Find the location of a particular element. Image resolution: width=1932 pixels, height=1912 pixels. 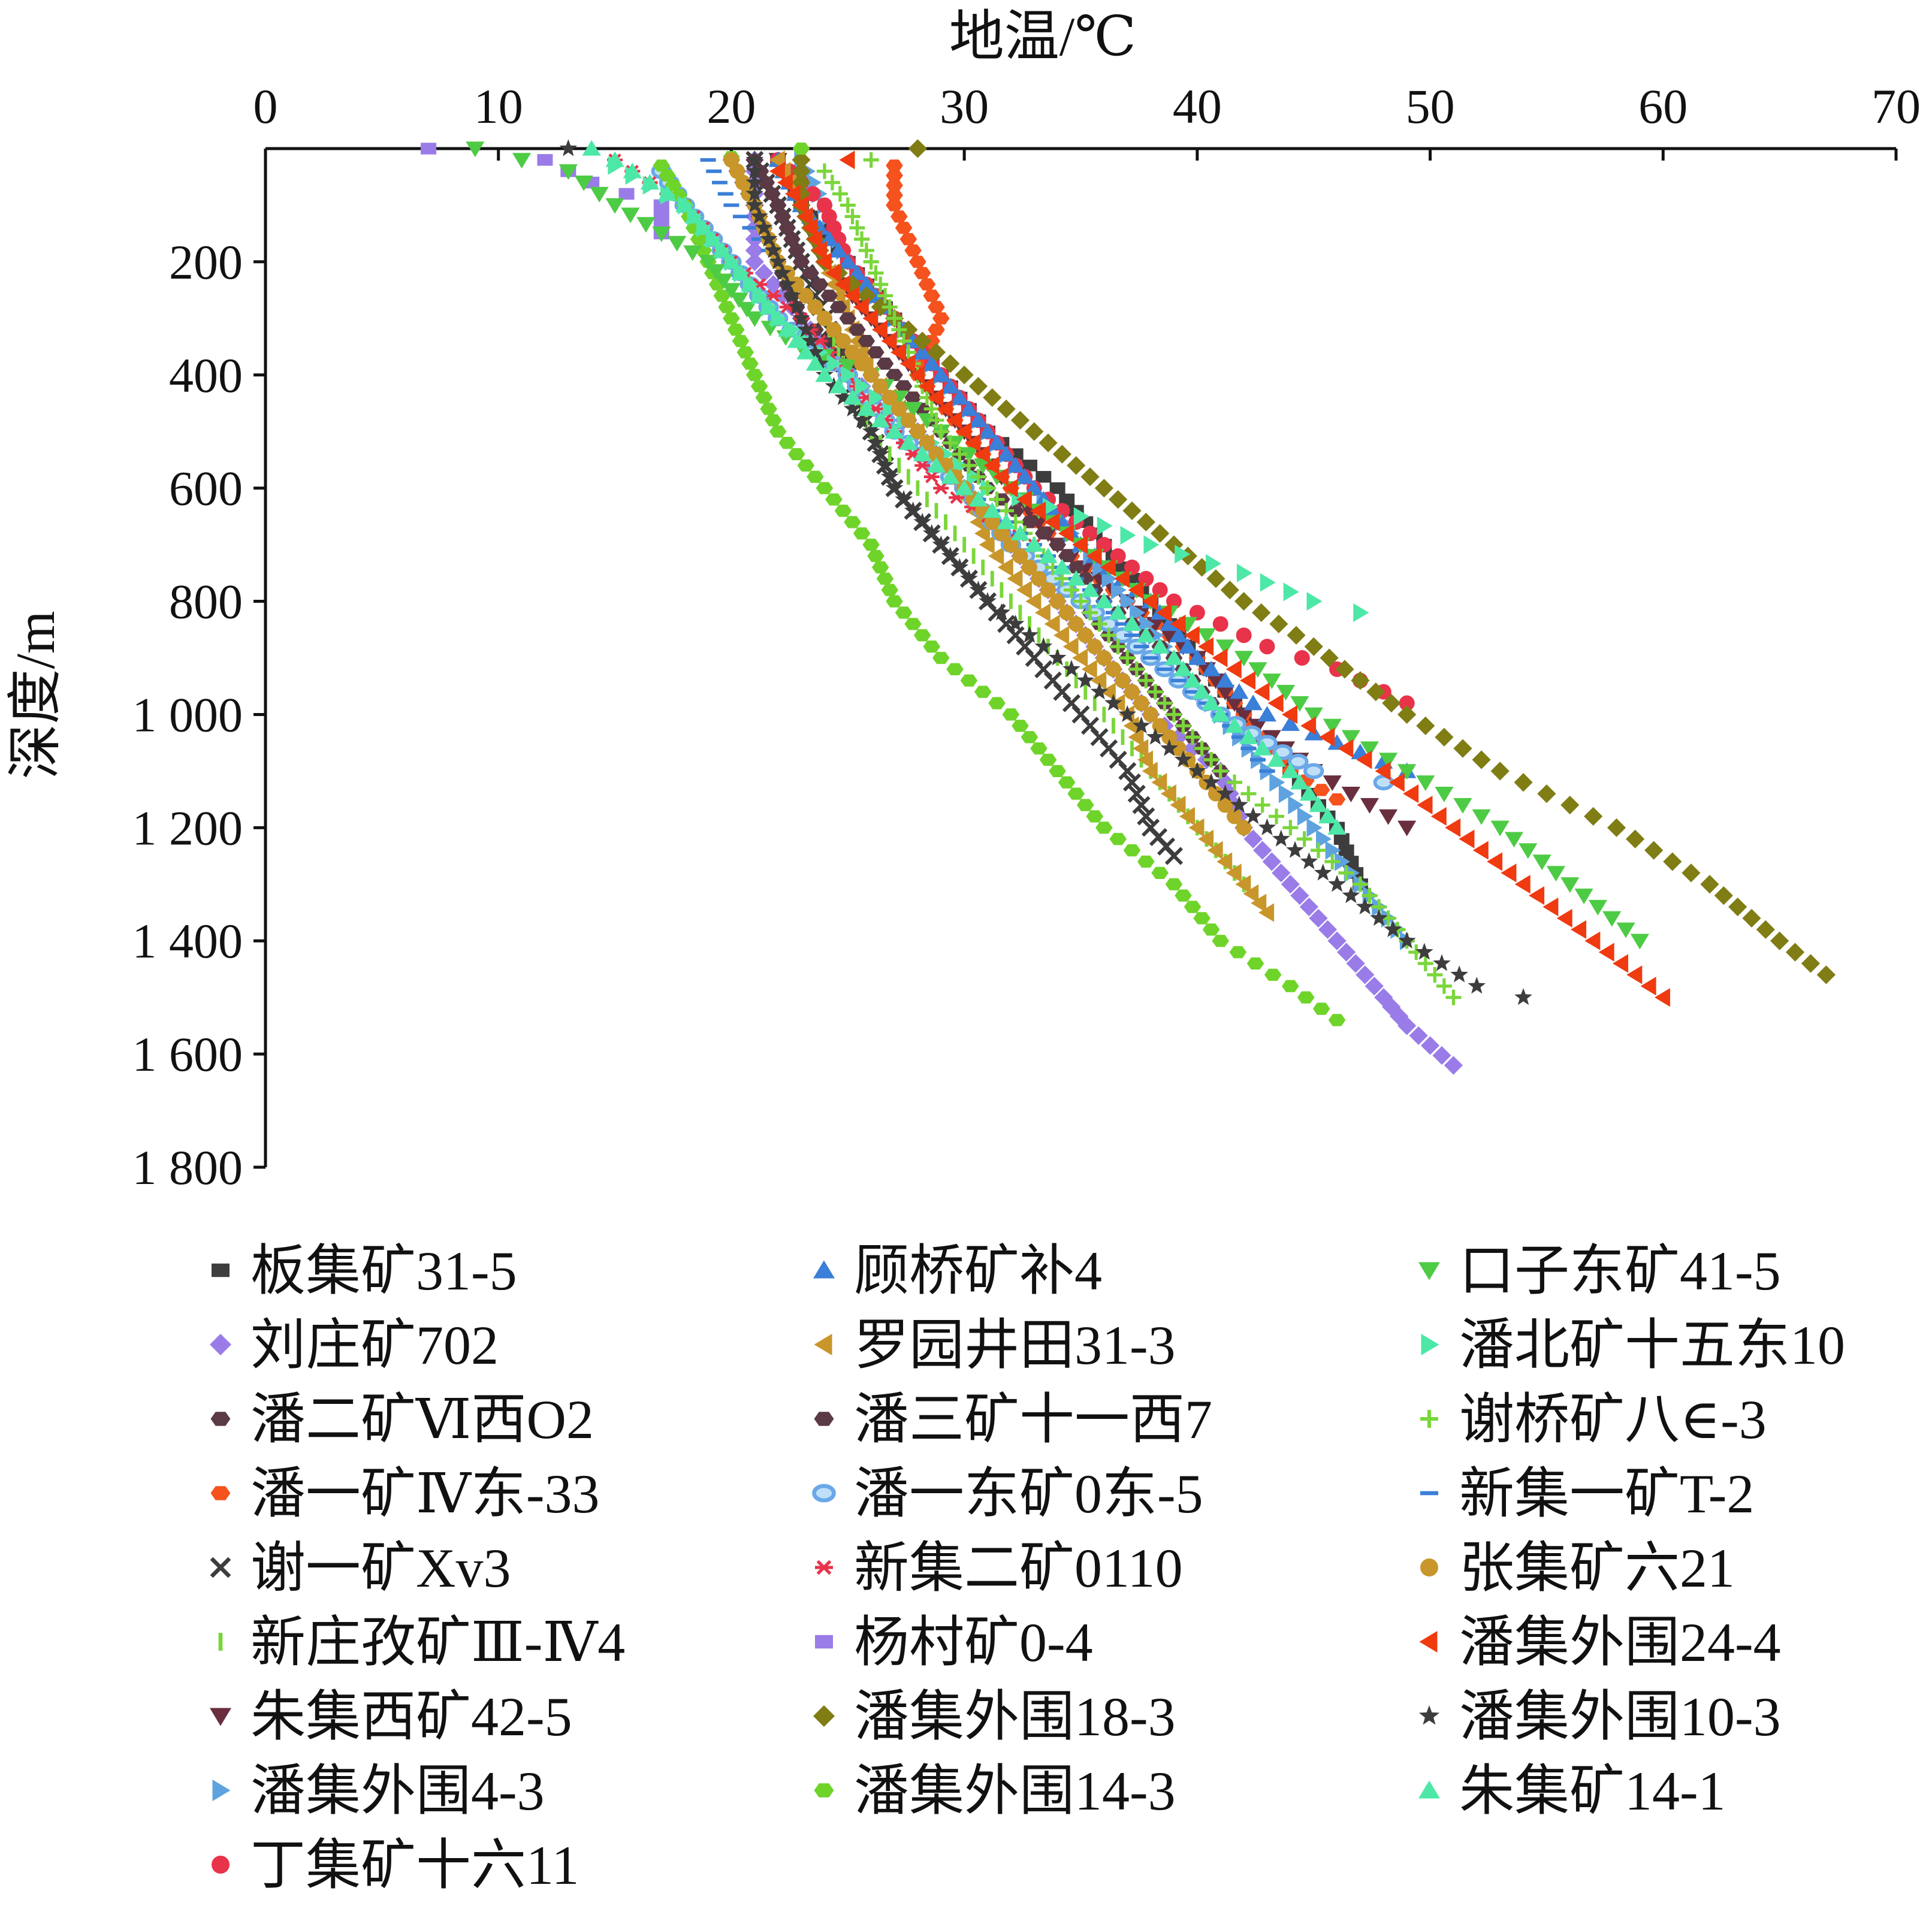

x-tick-label: 0 is located at coordinates (265, 106).